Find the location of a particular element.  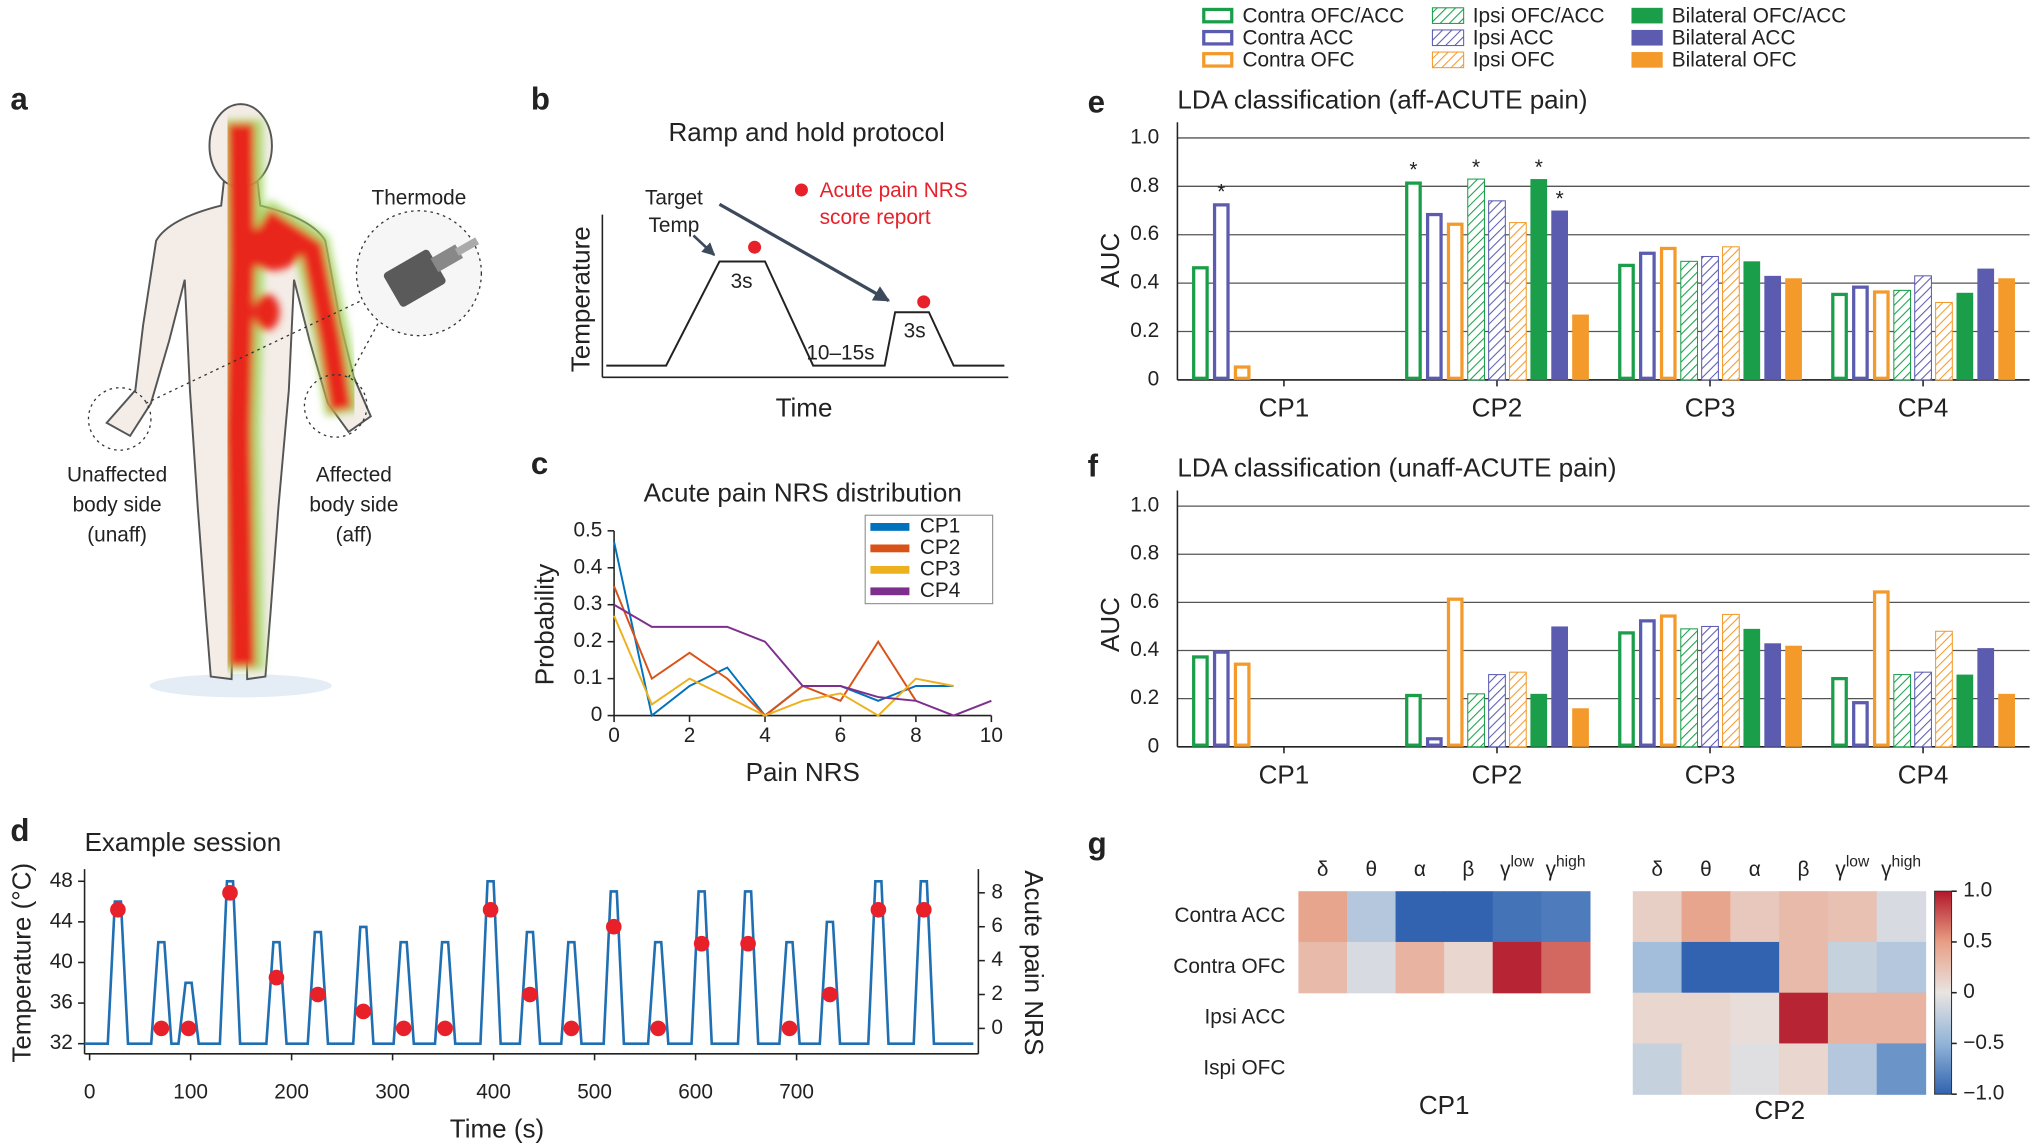

y-tick-label: 0 is located at coordinates (1154, 745).